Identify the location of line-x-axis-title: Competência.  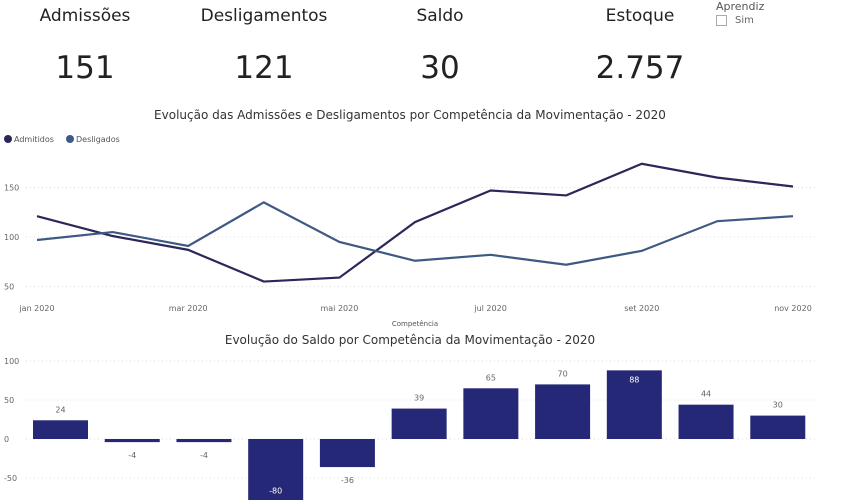
(415, 324).